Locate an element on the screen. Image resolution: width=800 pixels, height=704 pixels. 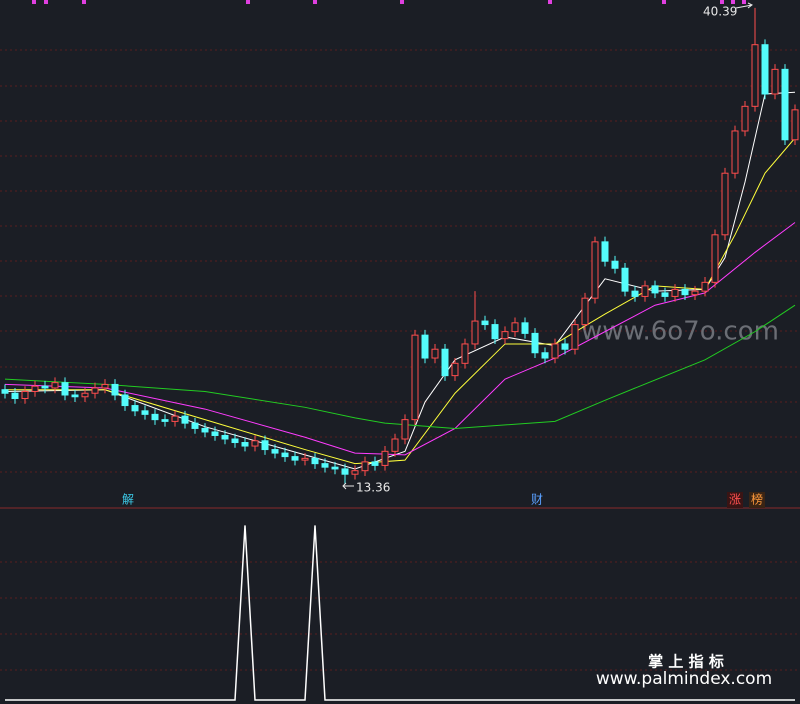
high-arrow is located at coordinates (744, 5).